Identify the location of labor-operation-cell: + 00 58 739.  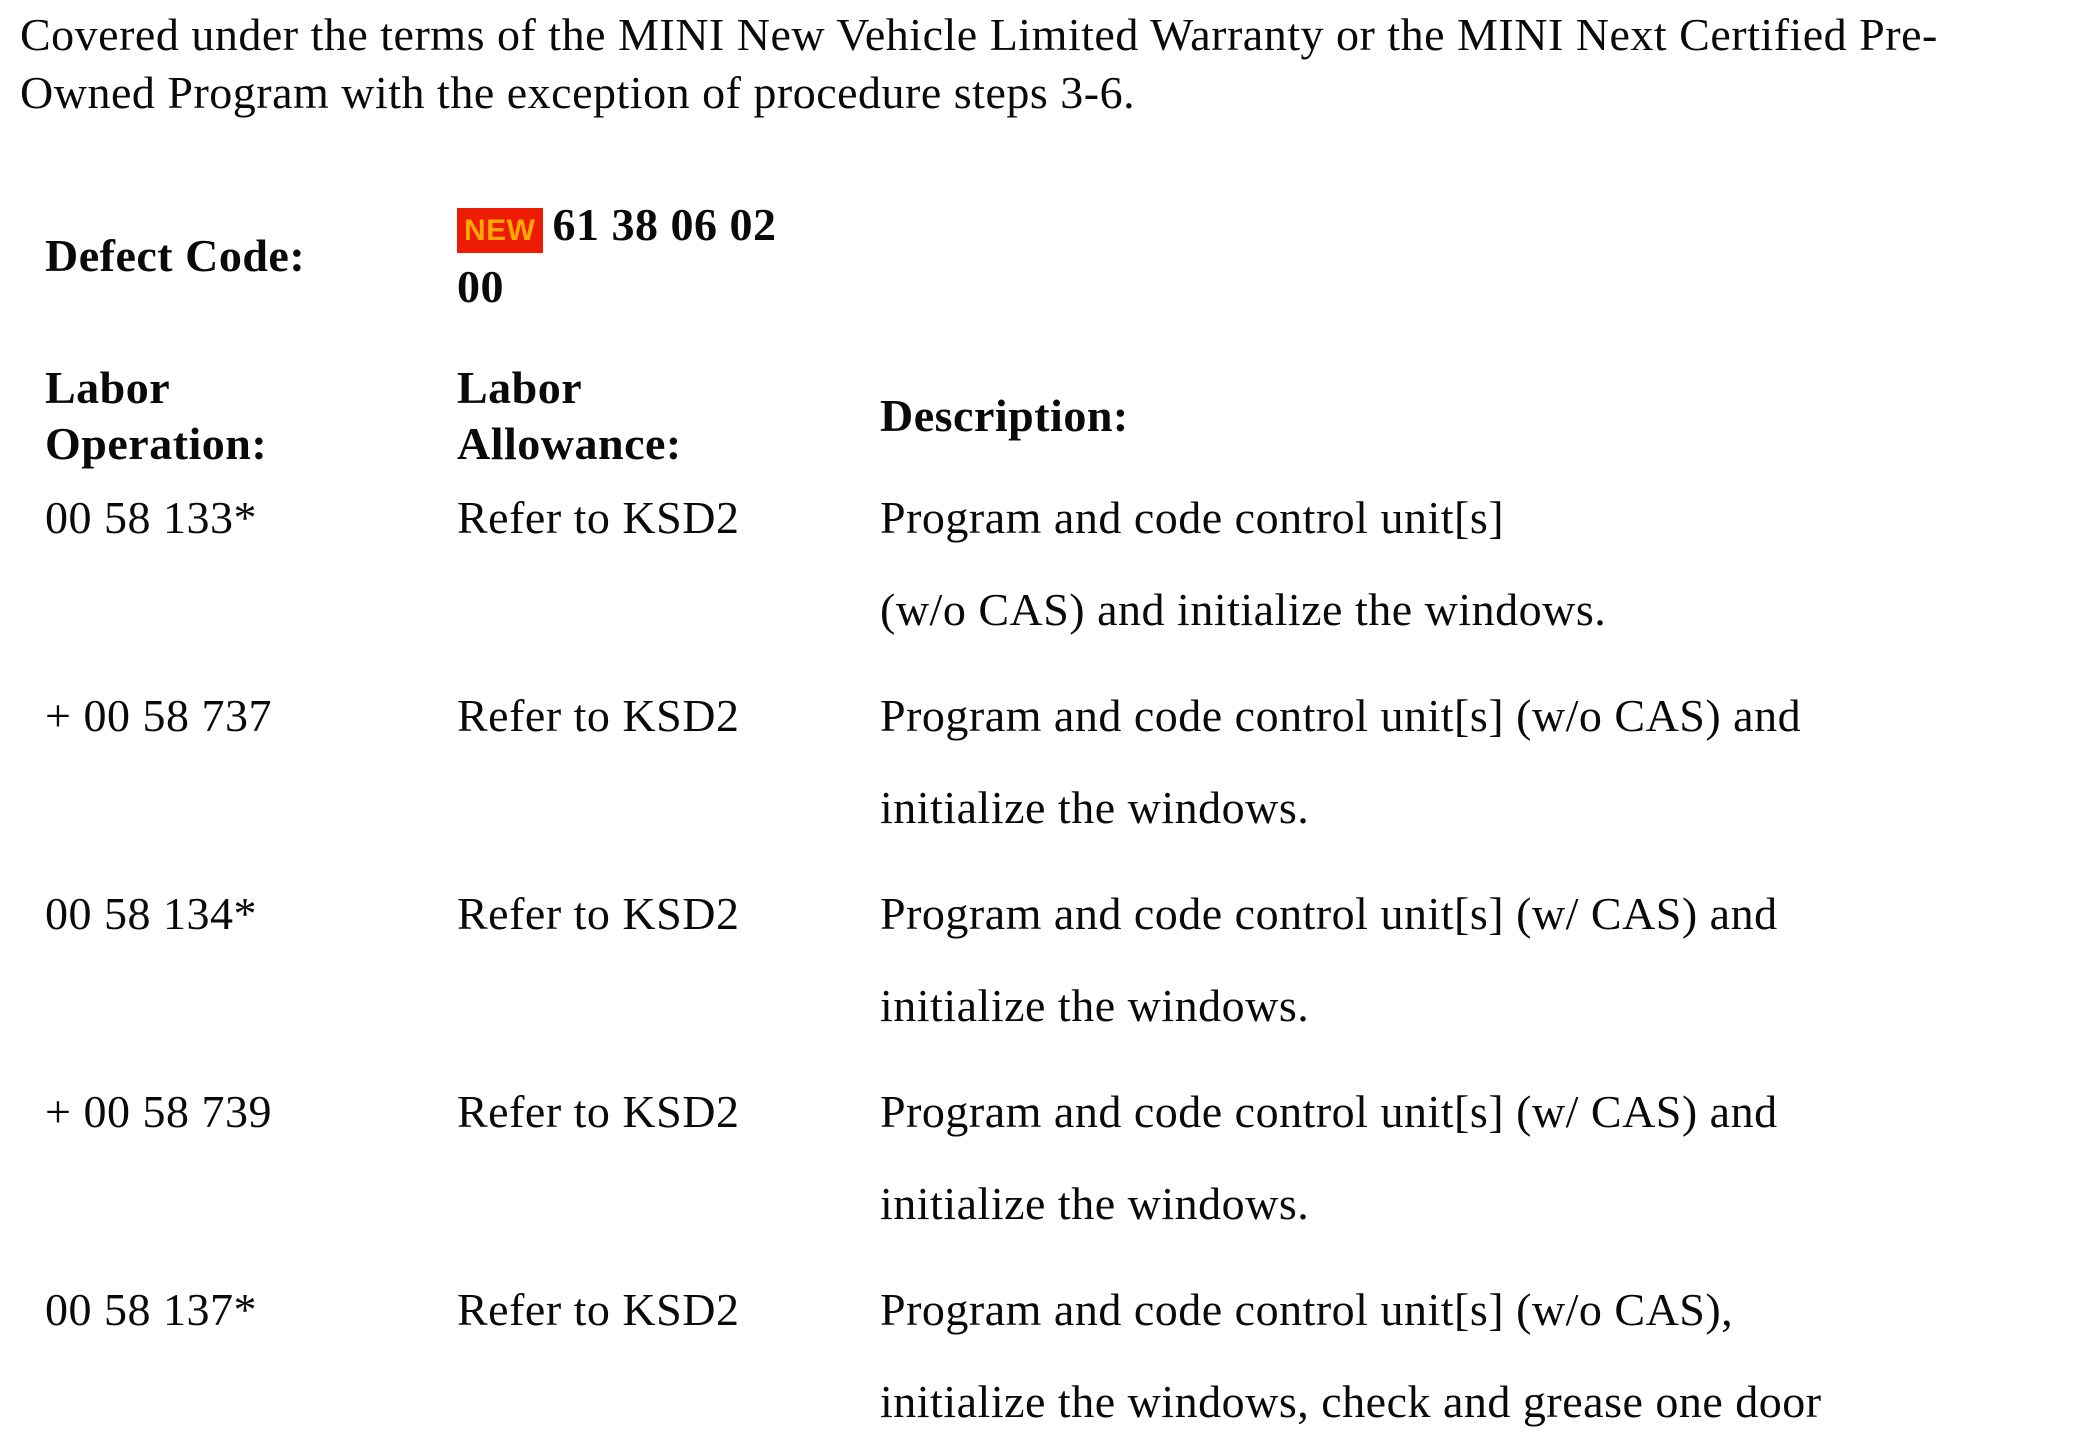
(158, 1111).